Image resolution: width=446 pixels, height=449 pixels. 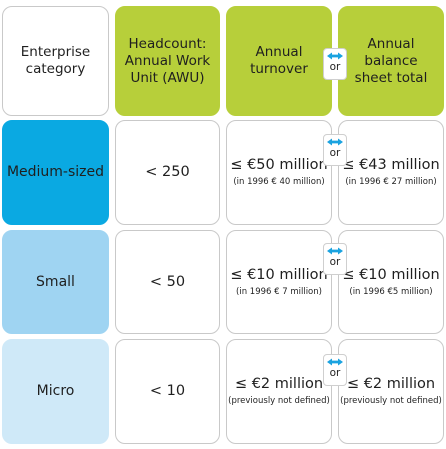 I want to click on or-connector-header: or, so click(x=335, y=64).